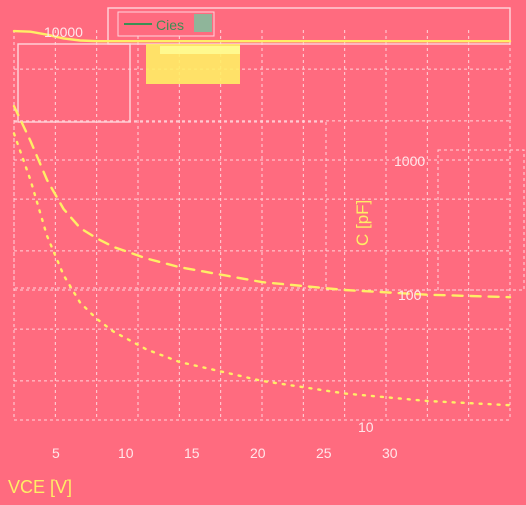  Describe the element at coordinates (324, 453) in the screenshot. I see `x-tick-label-25: 25` at that location.